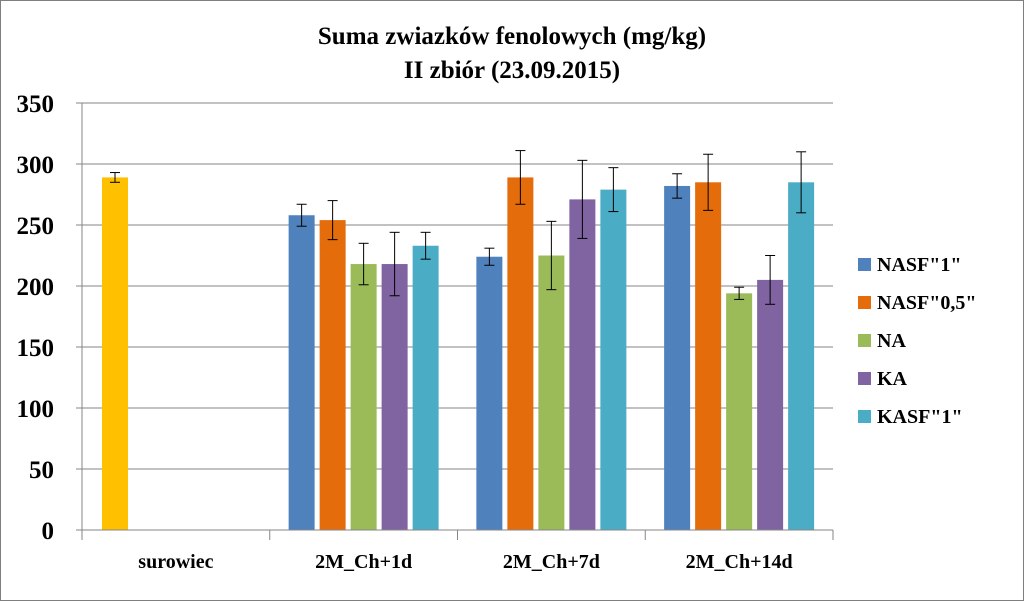  Describe the element at coordinates (919, 265) in the screenshot. I see `legend-label: NASF"1"` at that location.